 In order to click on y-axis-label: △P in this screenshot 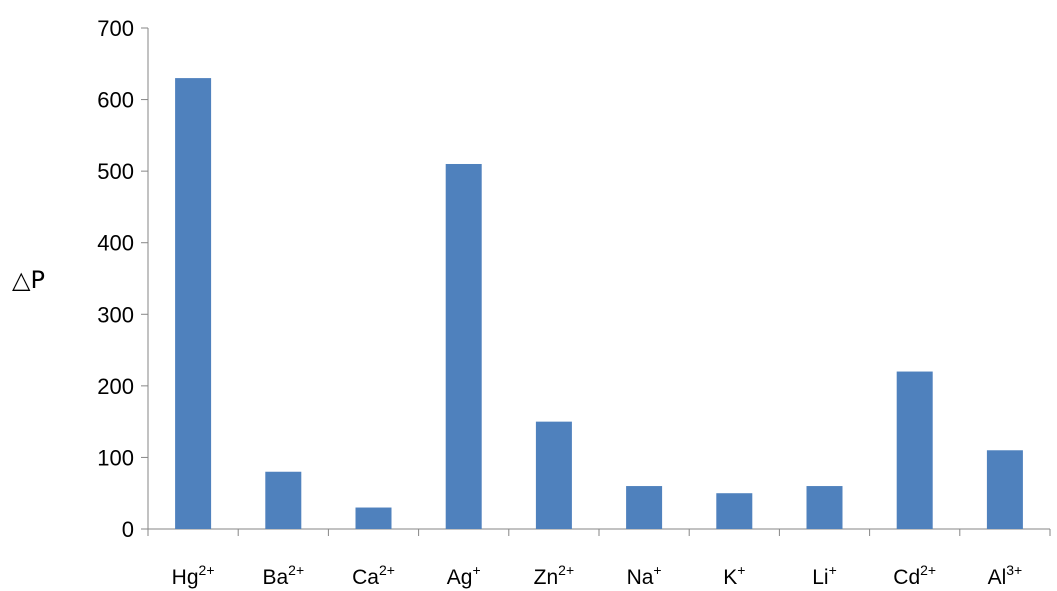, I will do `click(28, 280)`.